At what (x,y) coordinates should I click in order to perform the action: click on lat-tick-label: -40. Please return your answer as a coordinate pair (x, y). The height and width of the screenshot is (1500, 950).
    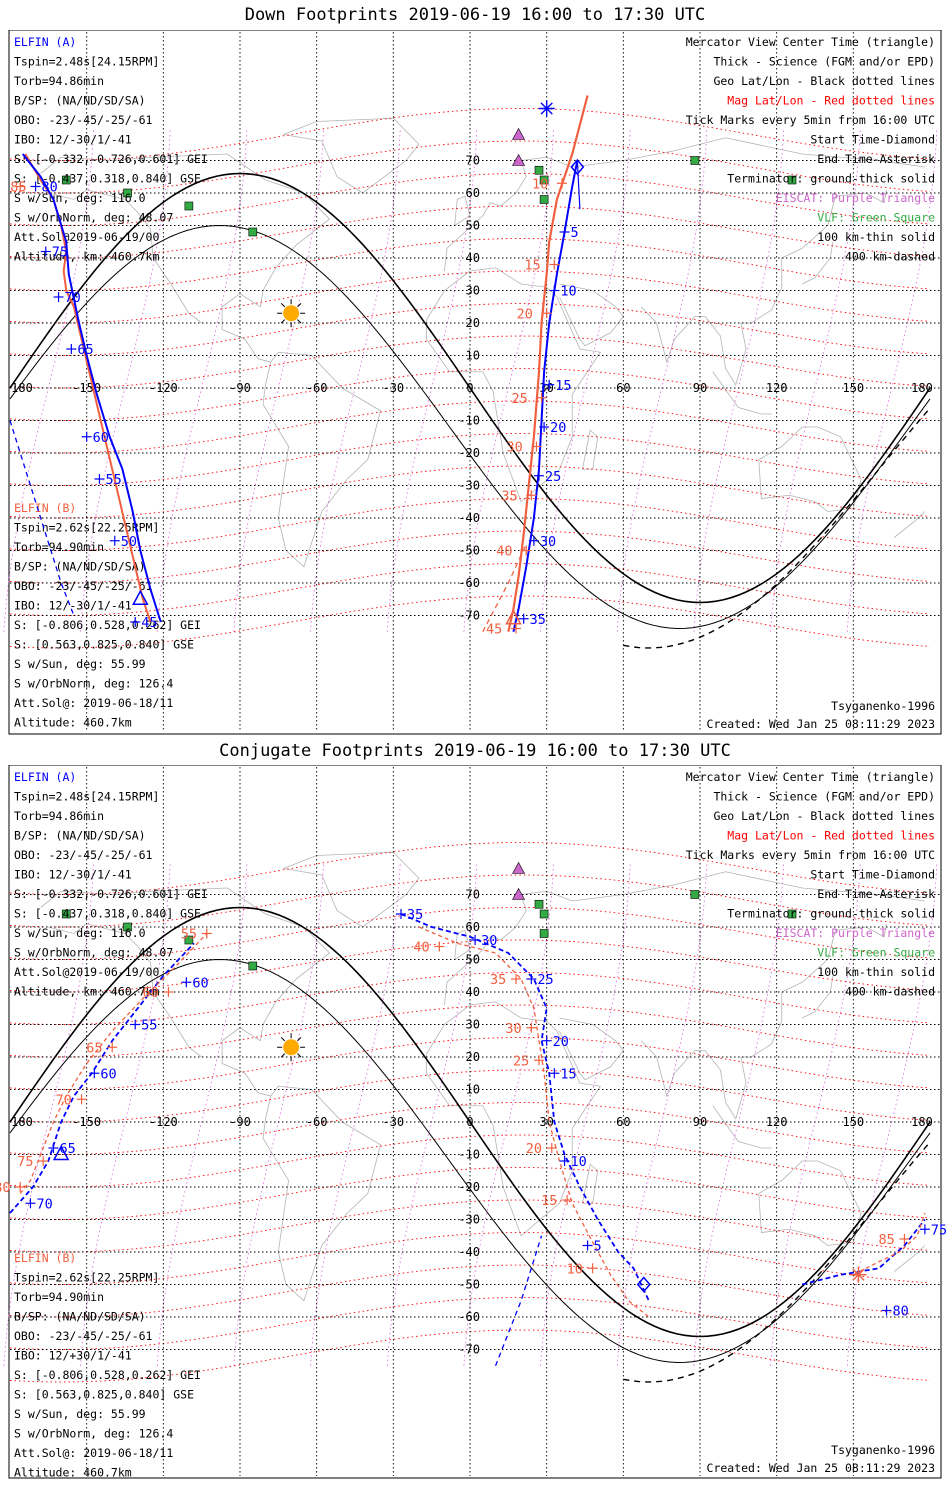
    Looking at the image, I should click on (469, 1252).